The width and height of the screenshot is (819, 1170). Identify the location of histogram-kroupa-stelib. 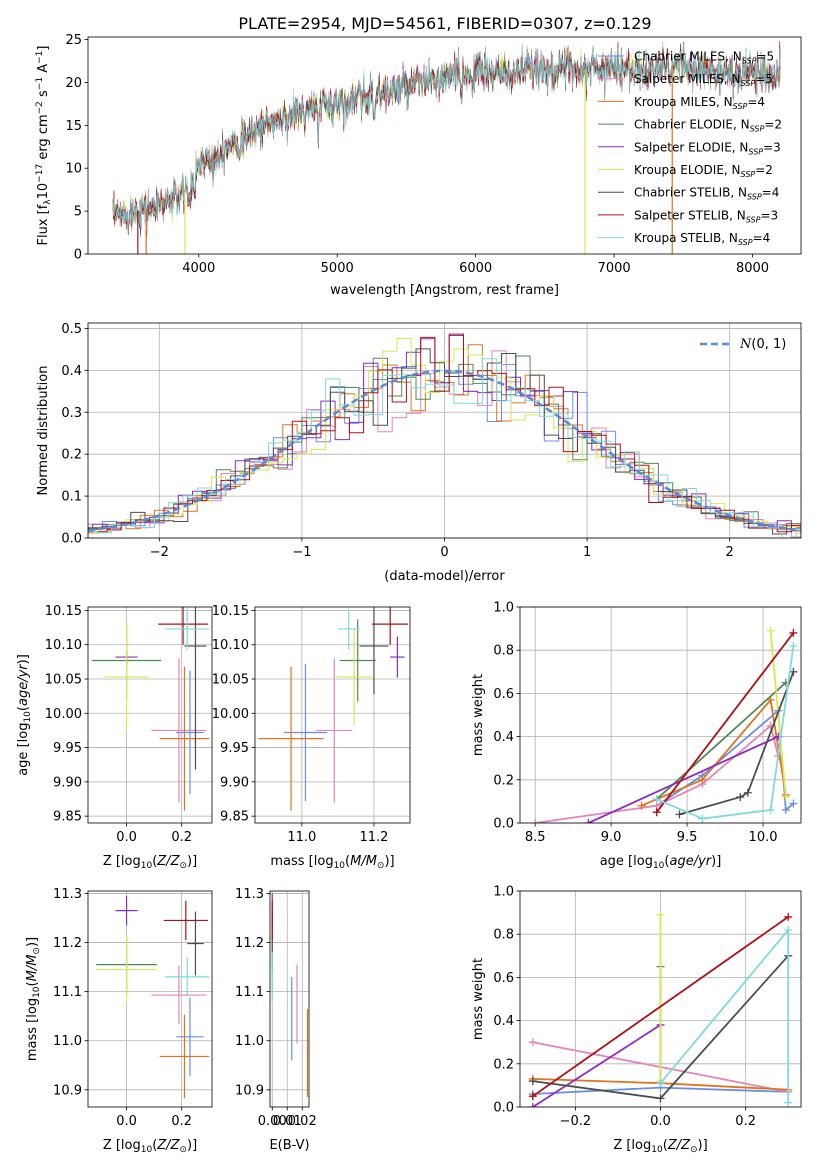
(444, 448).